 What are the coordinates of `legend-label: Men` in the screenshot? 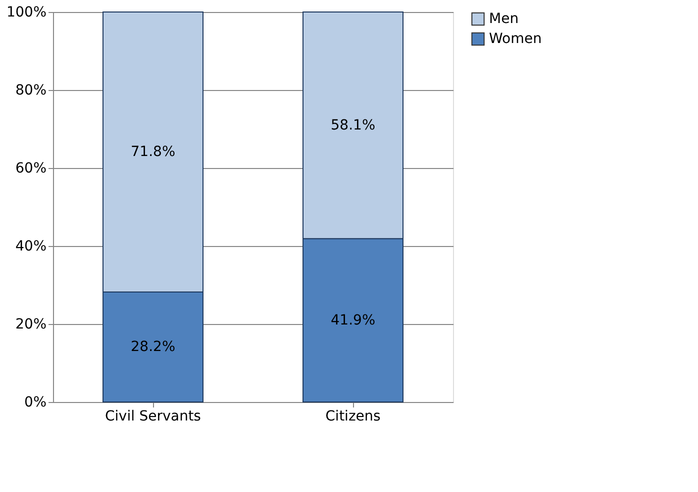 It's located at (504, 19).